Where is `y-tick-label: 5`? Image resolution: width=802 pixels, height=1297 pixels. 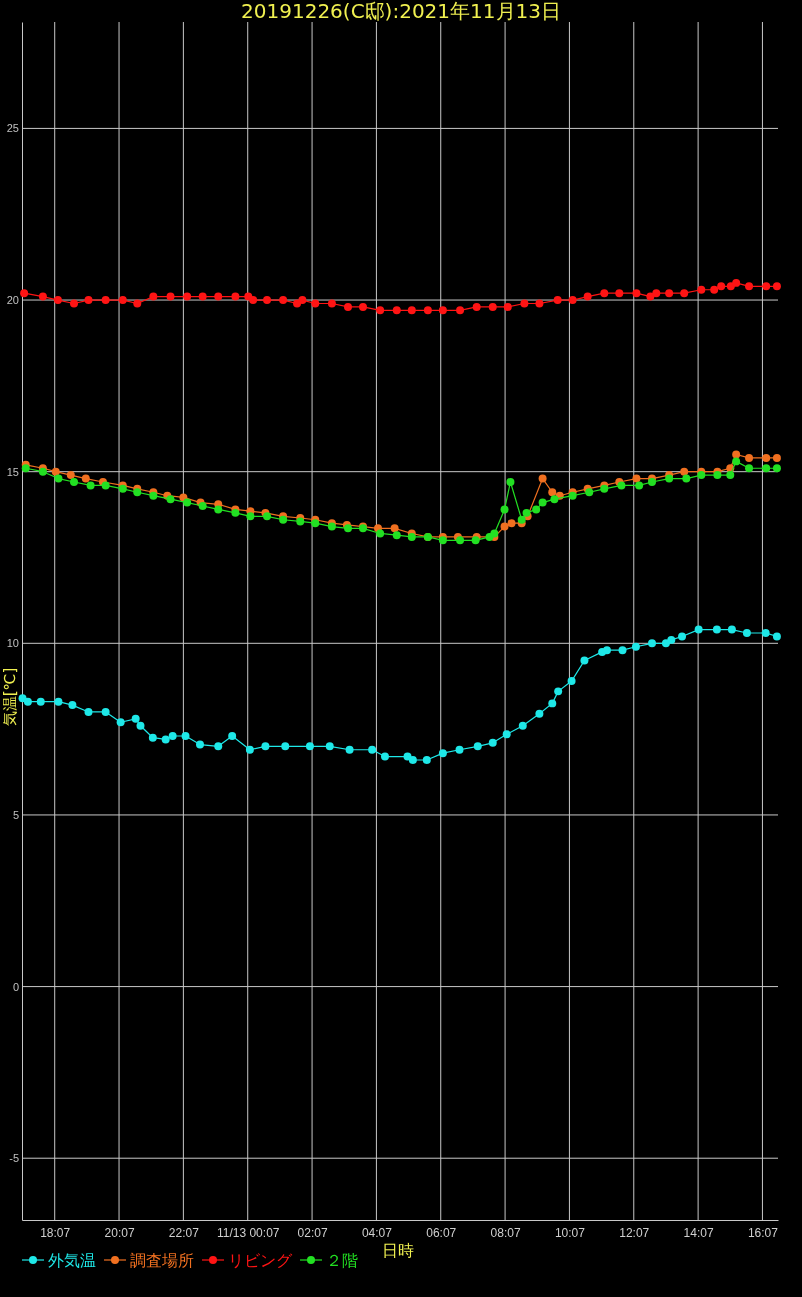 y-tick-label: 5 is located at coordinates (15, 814).